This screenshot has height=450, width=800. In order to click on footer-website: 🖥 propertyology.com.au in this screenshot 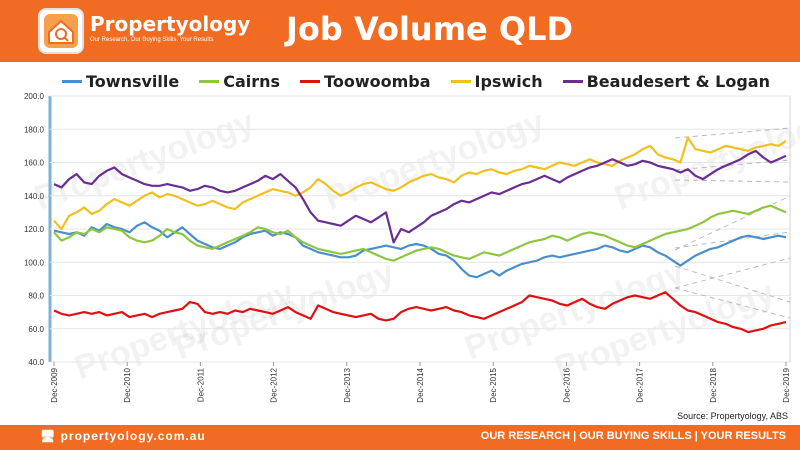, I will do `click(123, 436)`.